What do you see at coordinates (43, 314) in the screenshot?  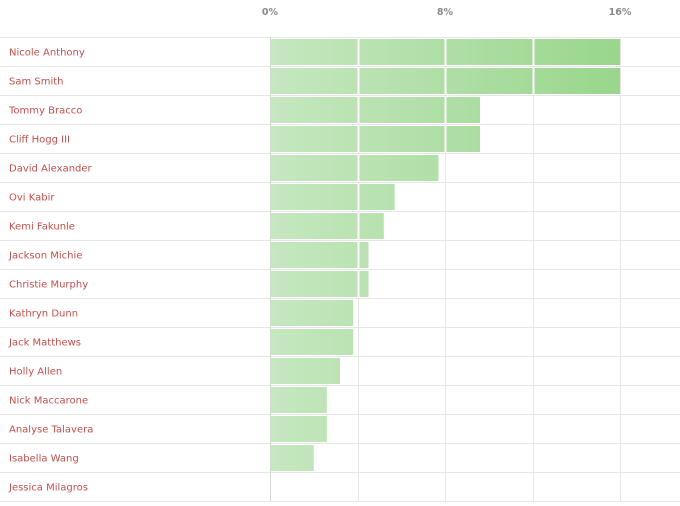 I see `row-label: Kathryn Dunn` at bounding box center [43, 314].